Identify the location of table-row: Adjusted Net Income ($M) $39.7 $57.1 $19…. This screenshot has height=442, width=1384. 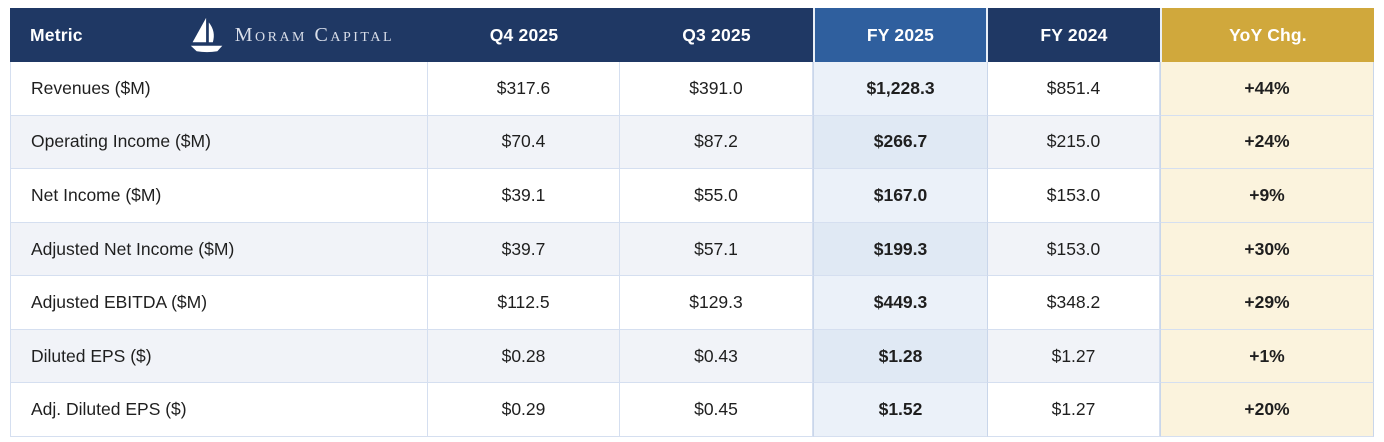
(692, 249).